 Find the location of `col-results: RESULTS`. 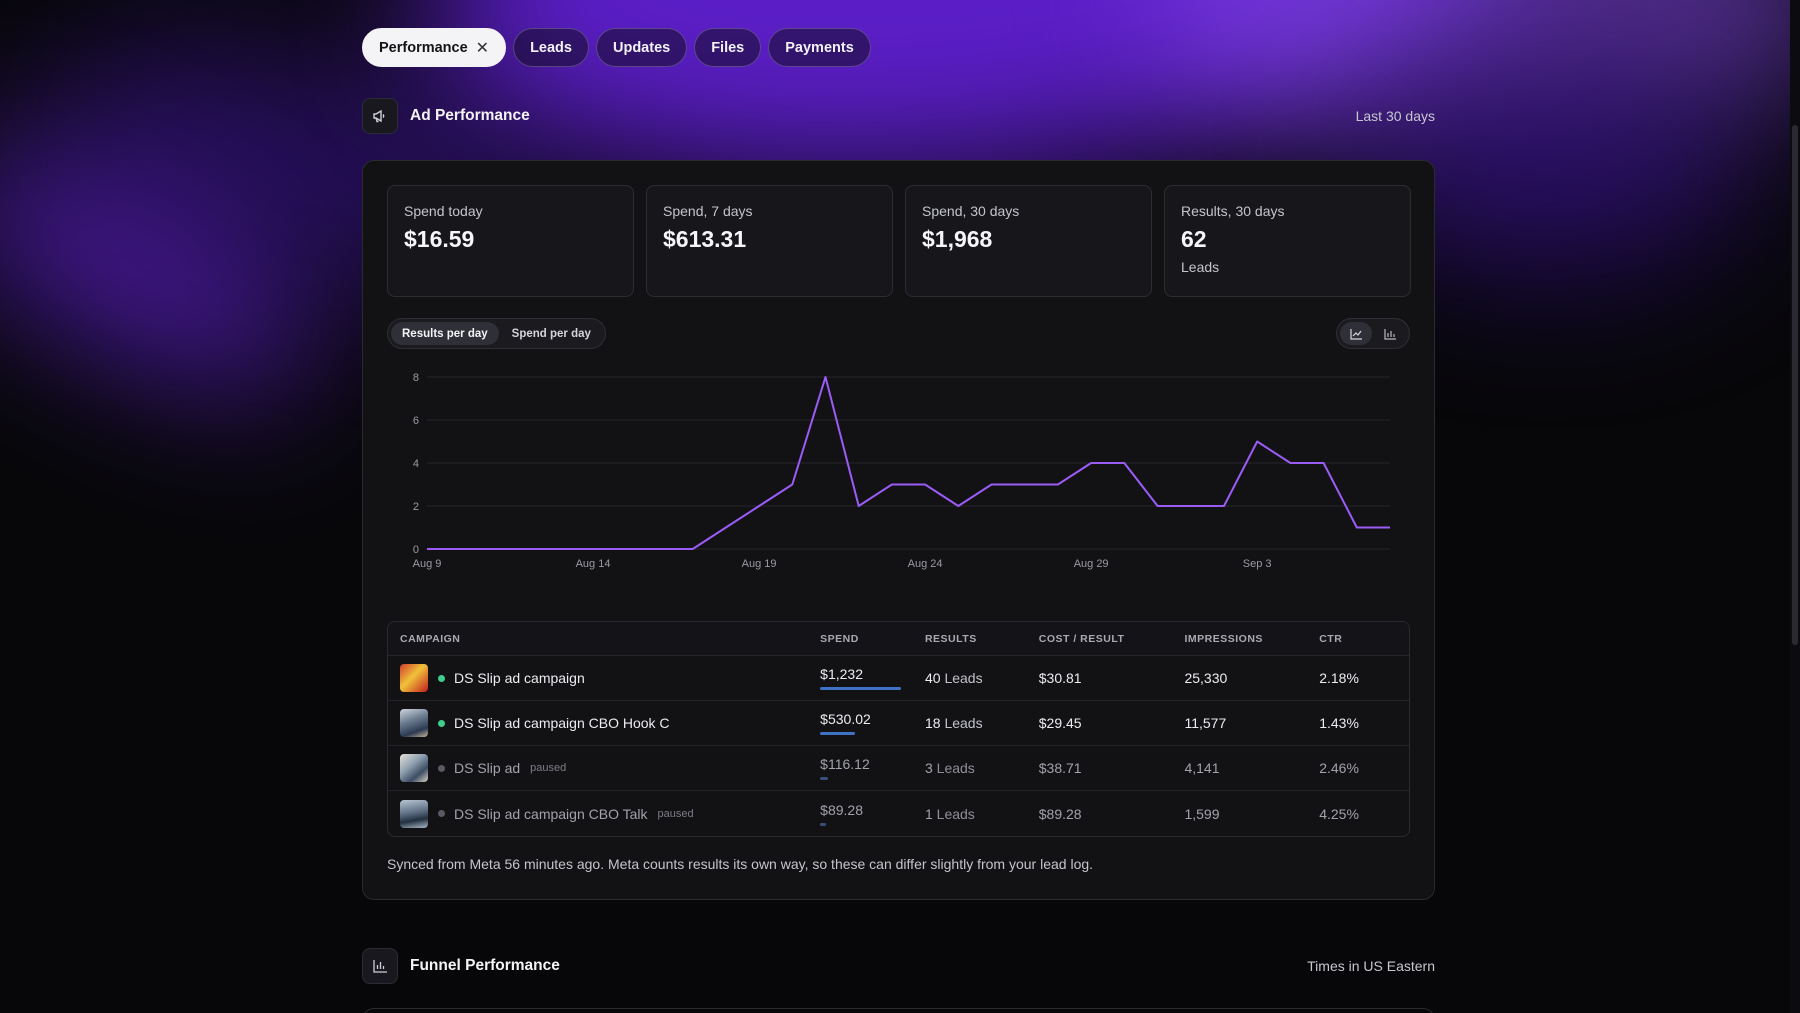

col-results: RESULTS is located at coordinates (950, 638).